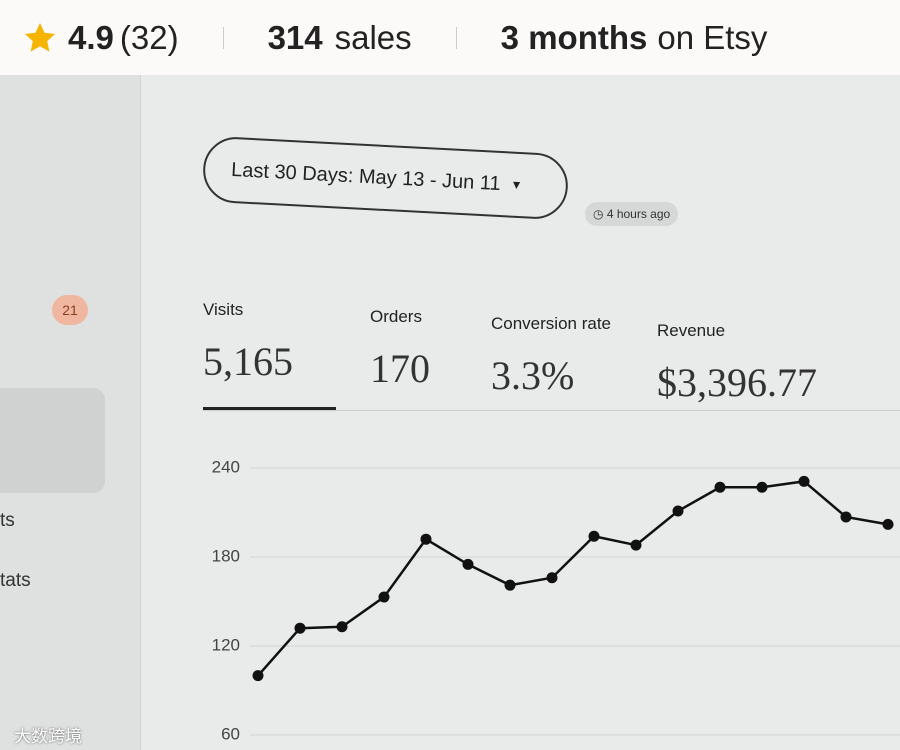 This screenshot has width=900, height=750. Describe the element at coordinates (638, 214) in the screenshot. I see `updated-text: 4 hours ago` at that location.